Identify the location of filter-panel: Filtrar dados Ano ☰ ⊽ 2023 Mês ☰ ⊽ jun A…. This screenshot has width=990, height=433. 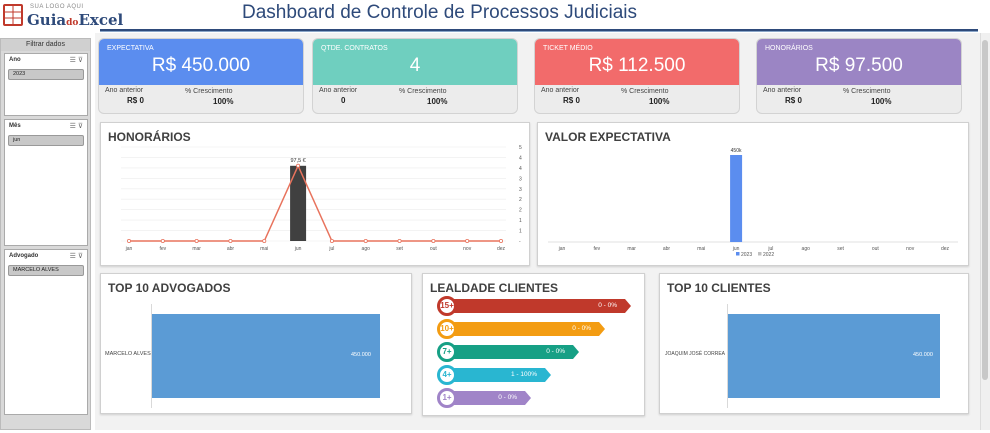
(45, 234).